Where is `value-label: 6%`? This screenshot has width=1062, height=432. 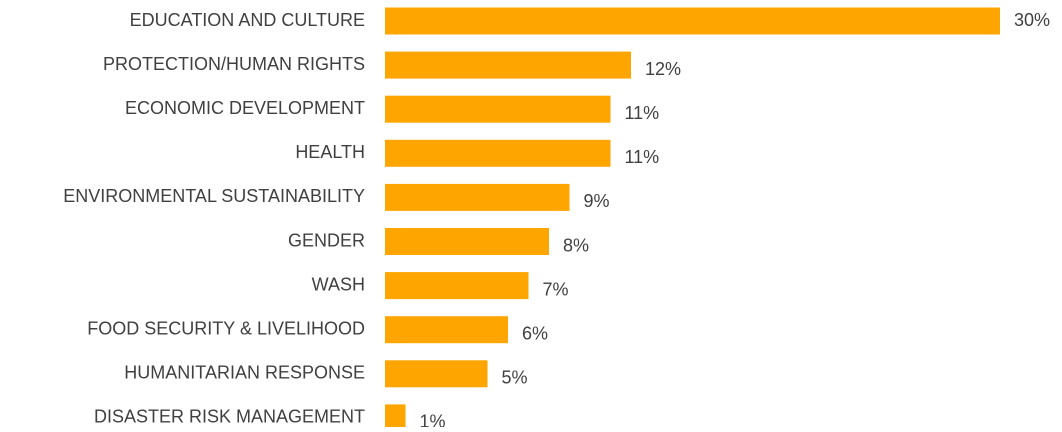 value-label: 6% is located at coordinates (535, 333).